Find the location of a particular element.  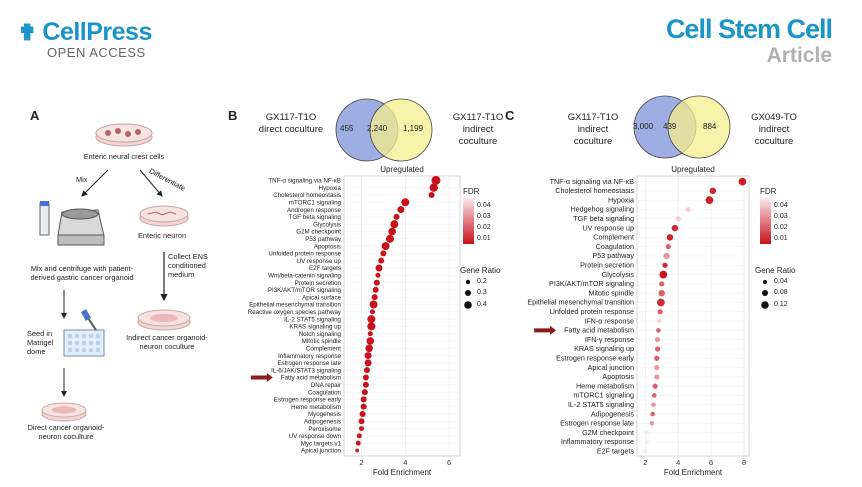

legend-b-fdr-tick-1: 0.04 is located at coordinates (484, 205).